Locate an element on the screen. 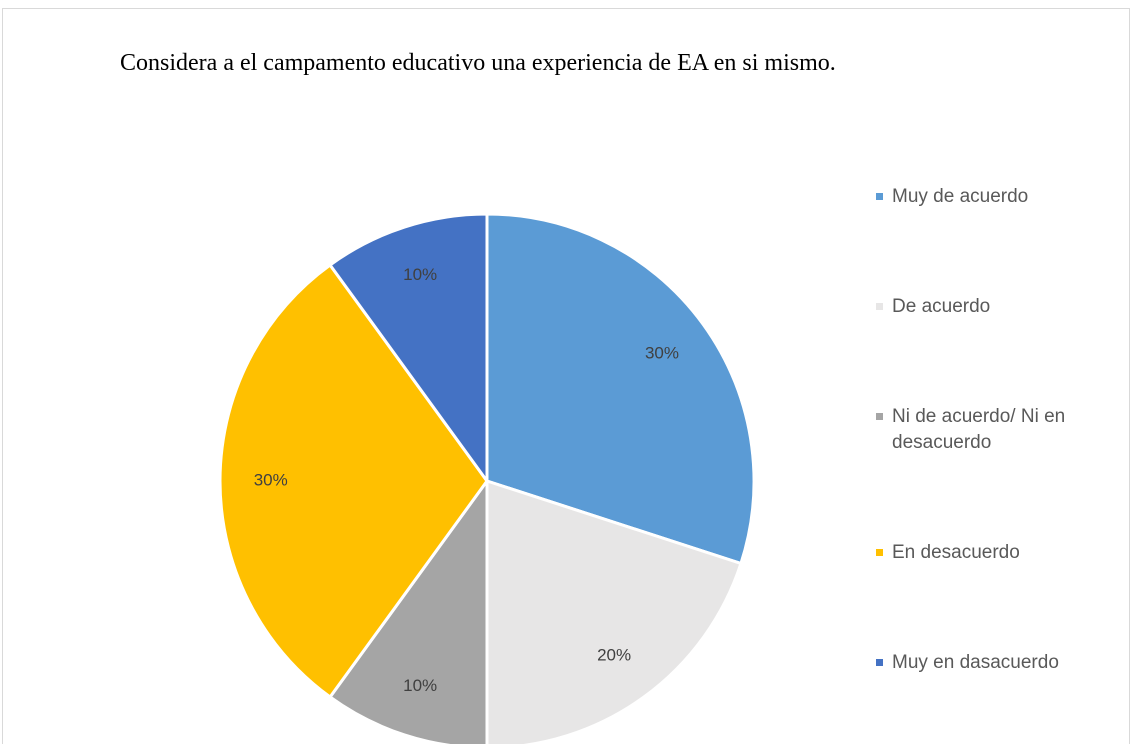 The width and height of the screenshot is (1134, 744). legend-label: Ni de acuerdo/ Ni en desacuerdo is located at coordinates (979, 429).